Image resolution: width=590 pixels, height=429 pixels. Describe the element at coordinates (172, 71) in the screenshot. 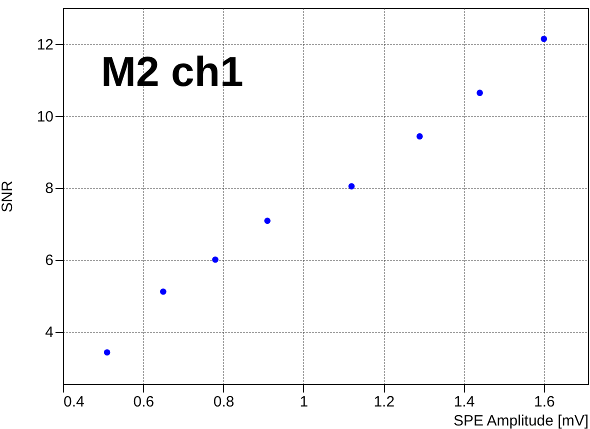

I see `annotation: M2 ch1` at that location.